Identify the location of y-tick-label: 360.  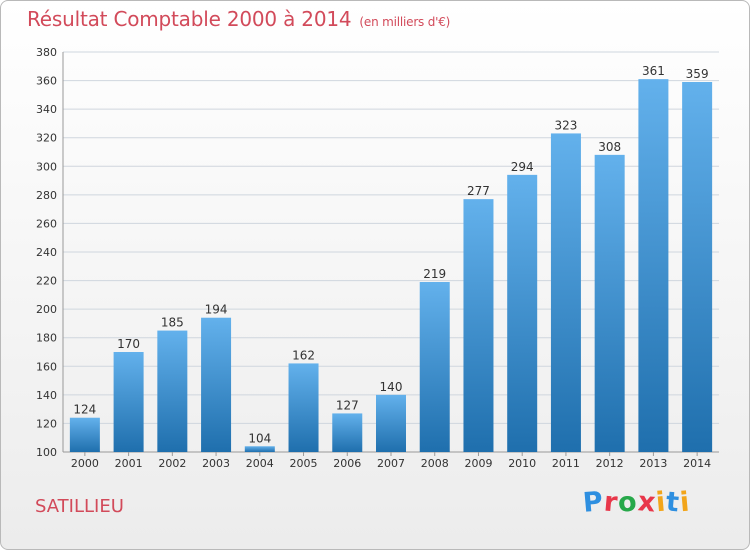
(46, 81).